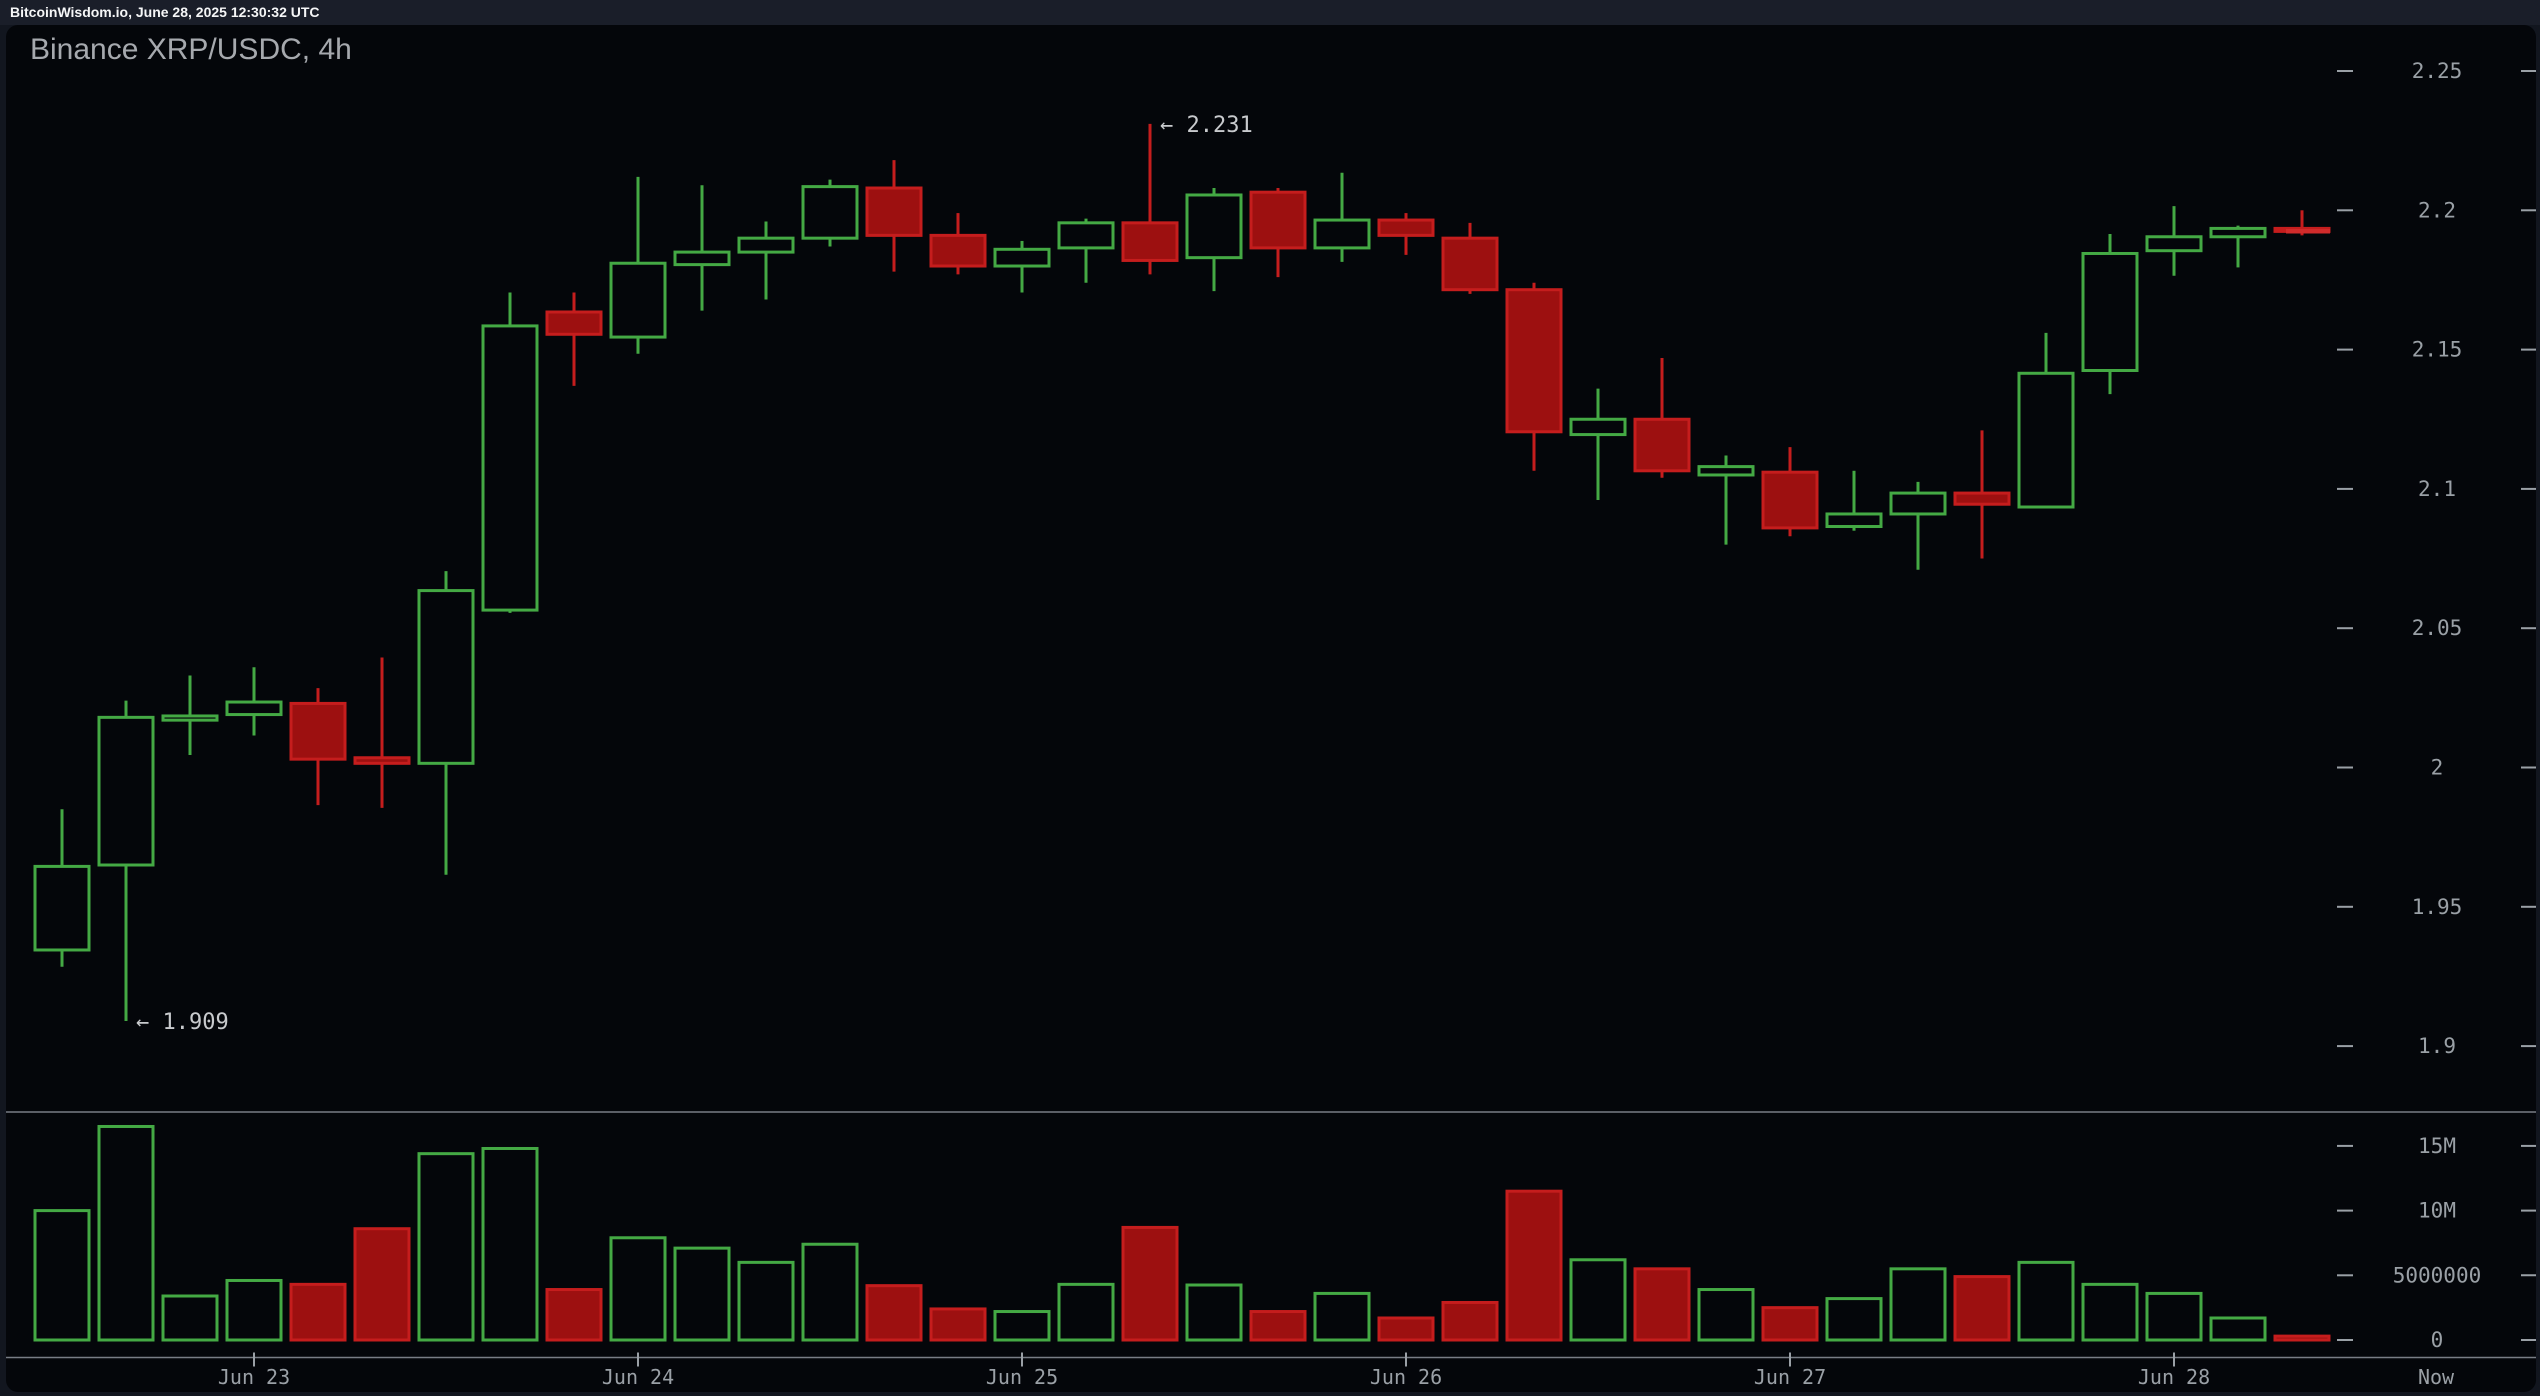  Describe the element at coordinates (1790, 1377) in the screenshot. I see `x-axis-day-label: Jun 27` at that location.